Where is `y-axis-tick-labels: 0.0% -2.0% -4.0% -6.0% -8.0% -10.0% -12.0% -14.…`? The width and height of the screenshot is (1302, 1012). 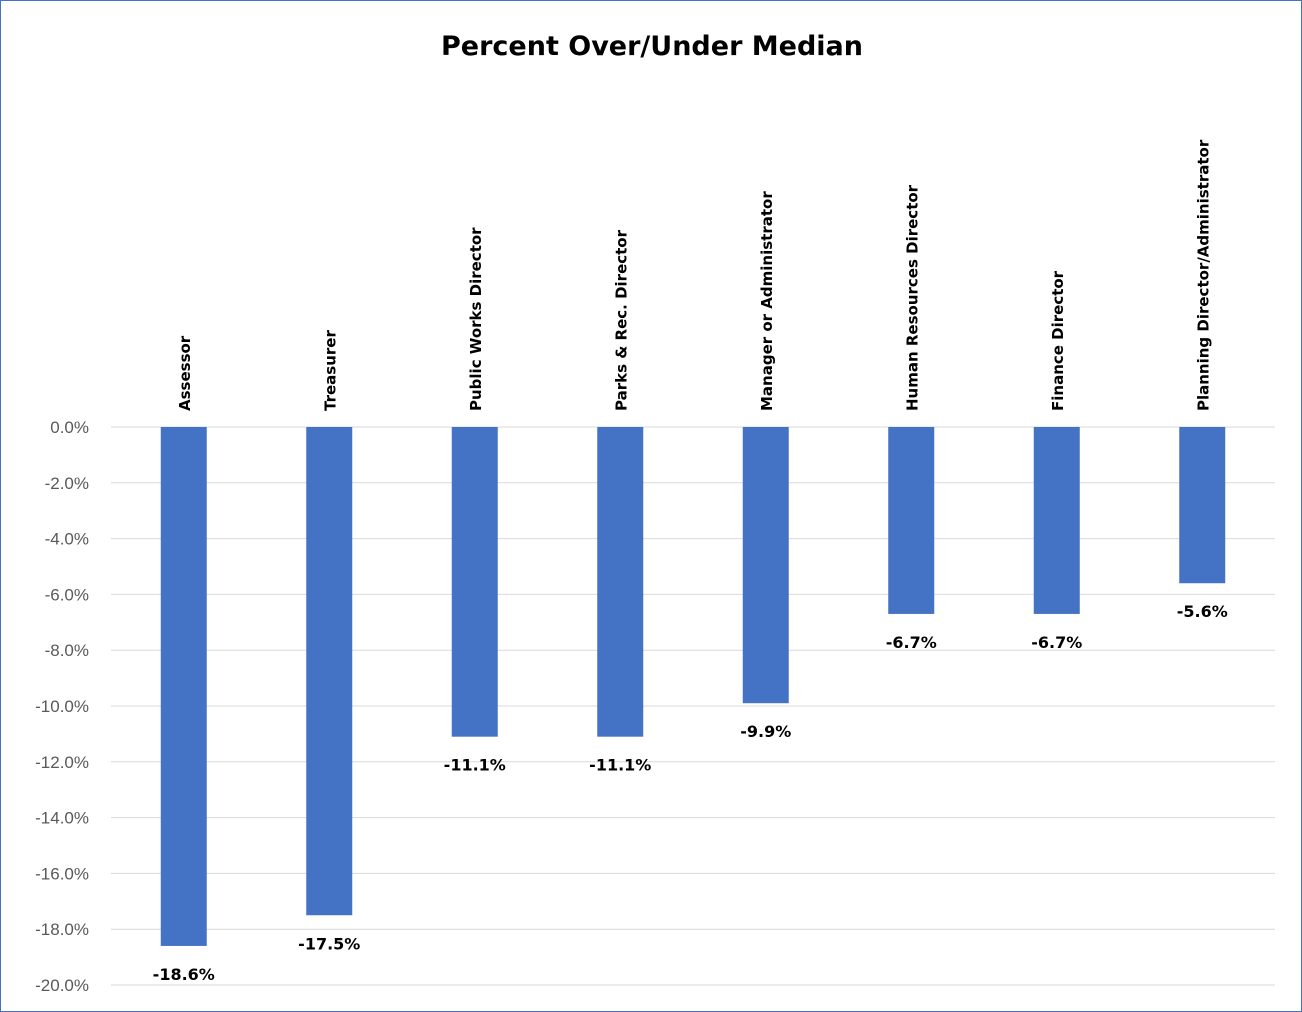 y-axis-tick-labels: 0.0% -2.0% -4.0% -6.0% -8.0% -10.0% -12.0% -14.… is located at coordinates (62, 706).